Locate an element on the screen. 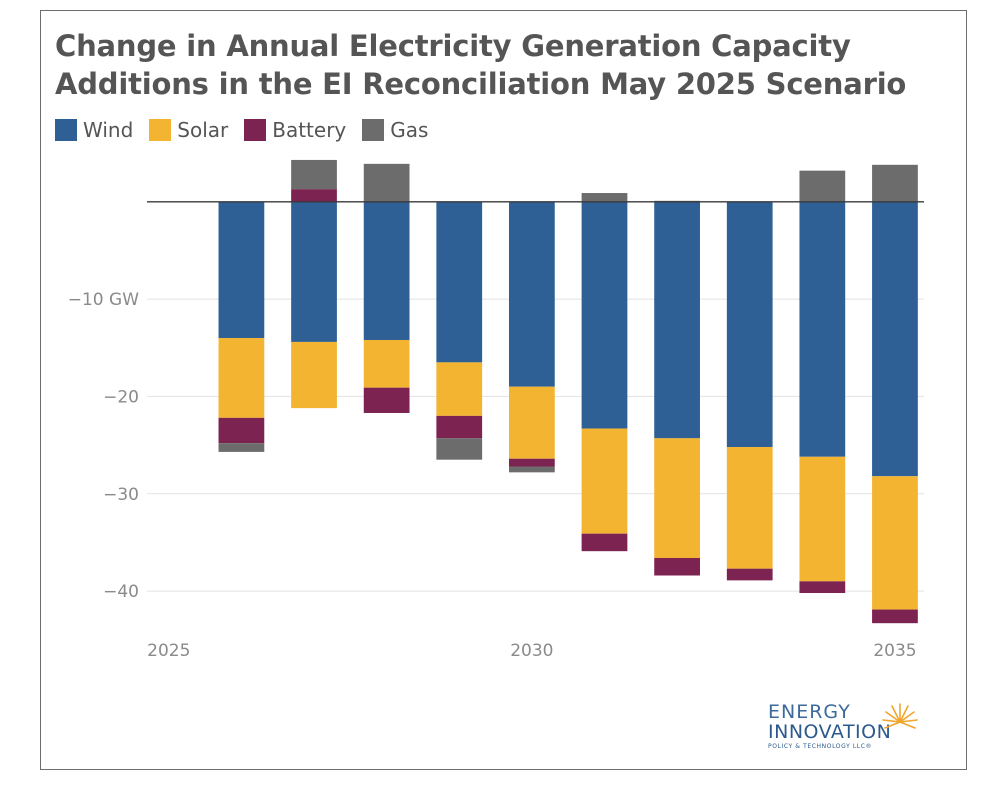 This screenshot has height=802, width=1000. bar-gas-2034 is located at coordinates (822, 186).